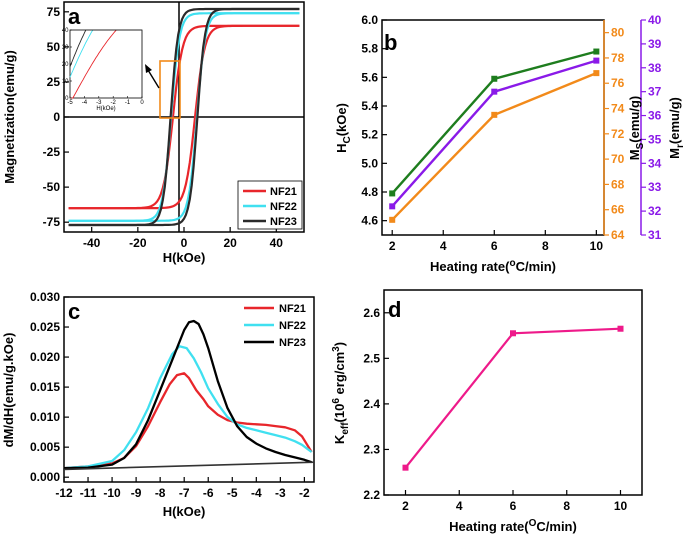 Image resolution: width=685 pixels, height=536 pixels. I want to click on panel-c-xlabel: H(kOe), so click(184, 511).